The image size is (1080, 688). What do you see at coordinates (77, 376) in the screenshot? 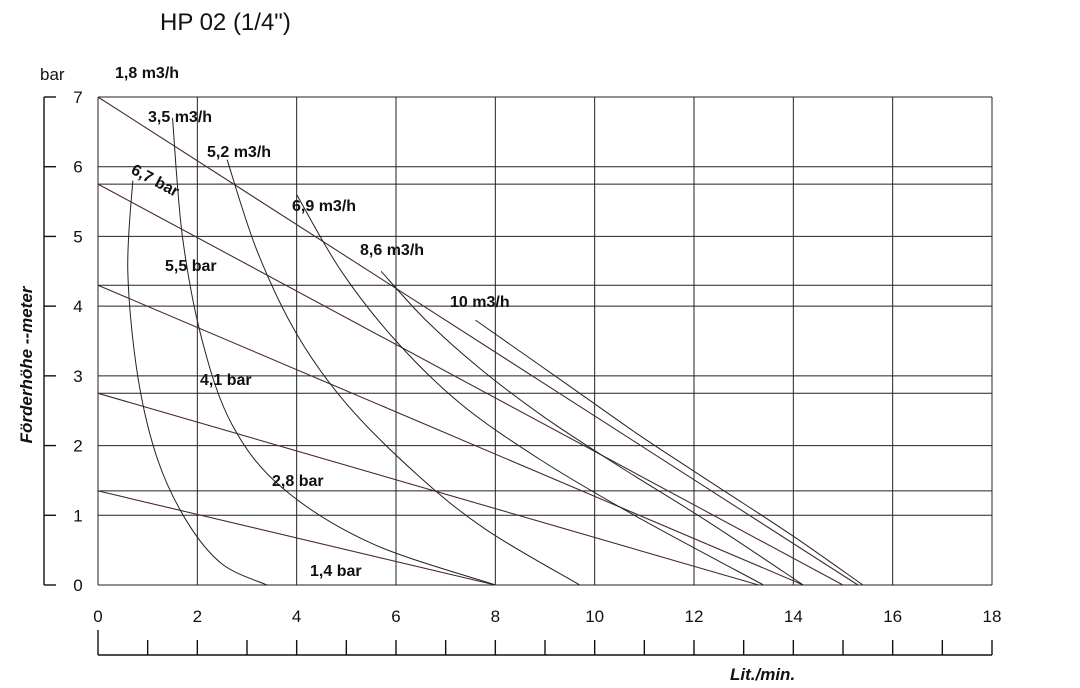
I see `y-tick-label: 3` at bounding box center [77, 376].